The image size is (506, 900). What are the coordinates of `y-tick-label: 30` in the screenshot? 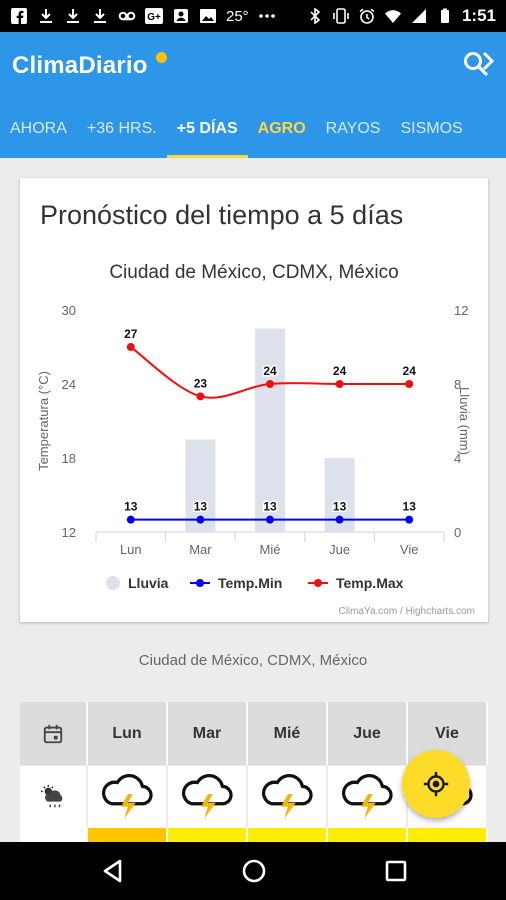 It's located at (69, 310).